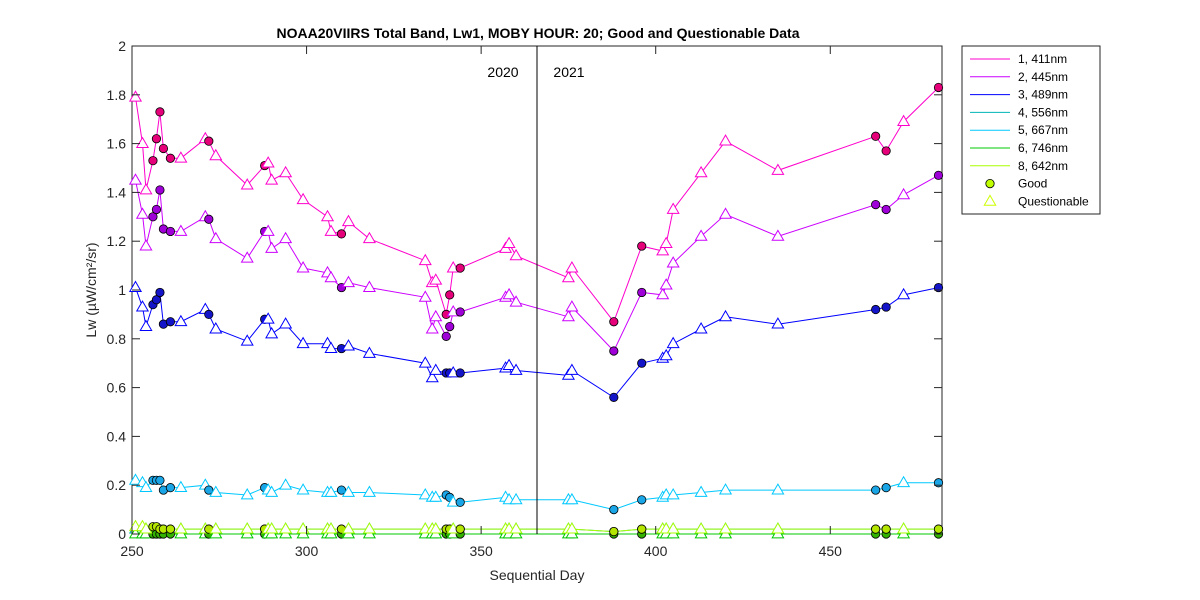 This screenshot has width=1200, height=600. I want to click on year-label-2021: 2021, so click(568, 72).